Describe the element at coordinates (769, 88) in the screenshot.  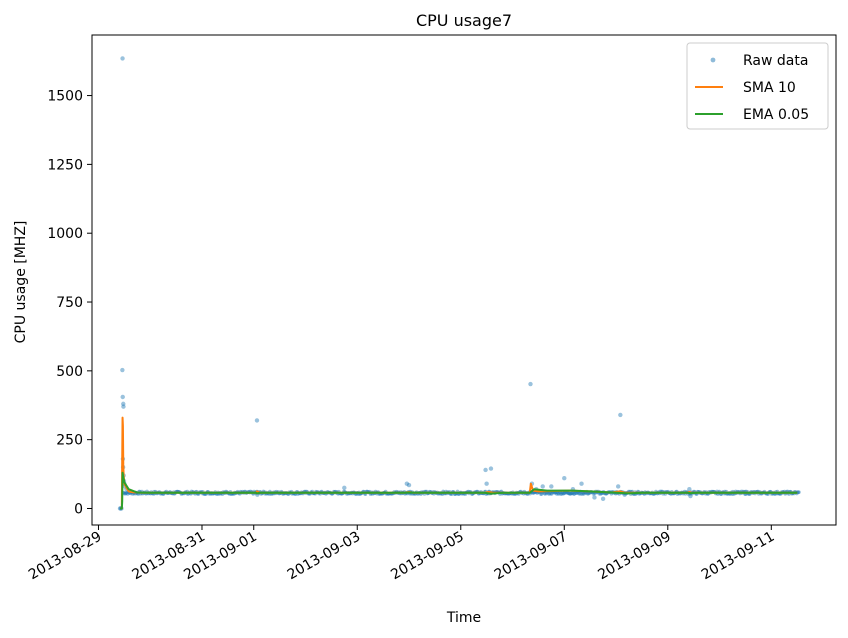
I see `legend-label: SMA 10` at that location.